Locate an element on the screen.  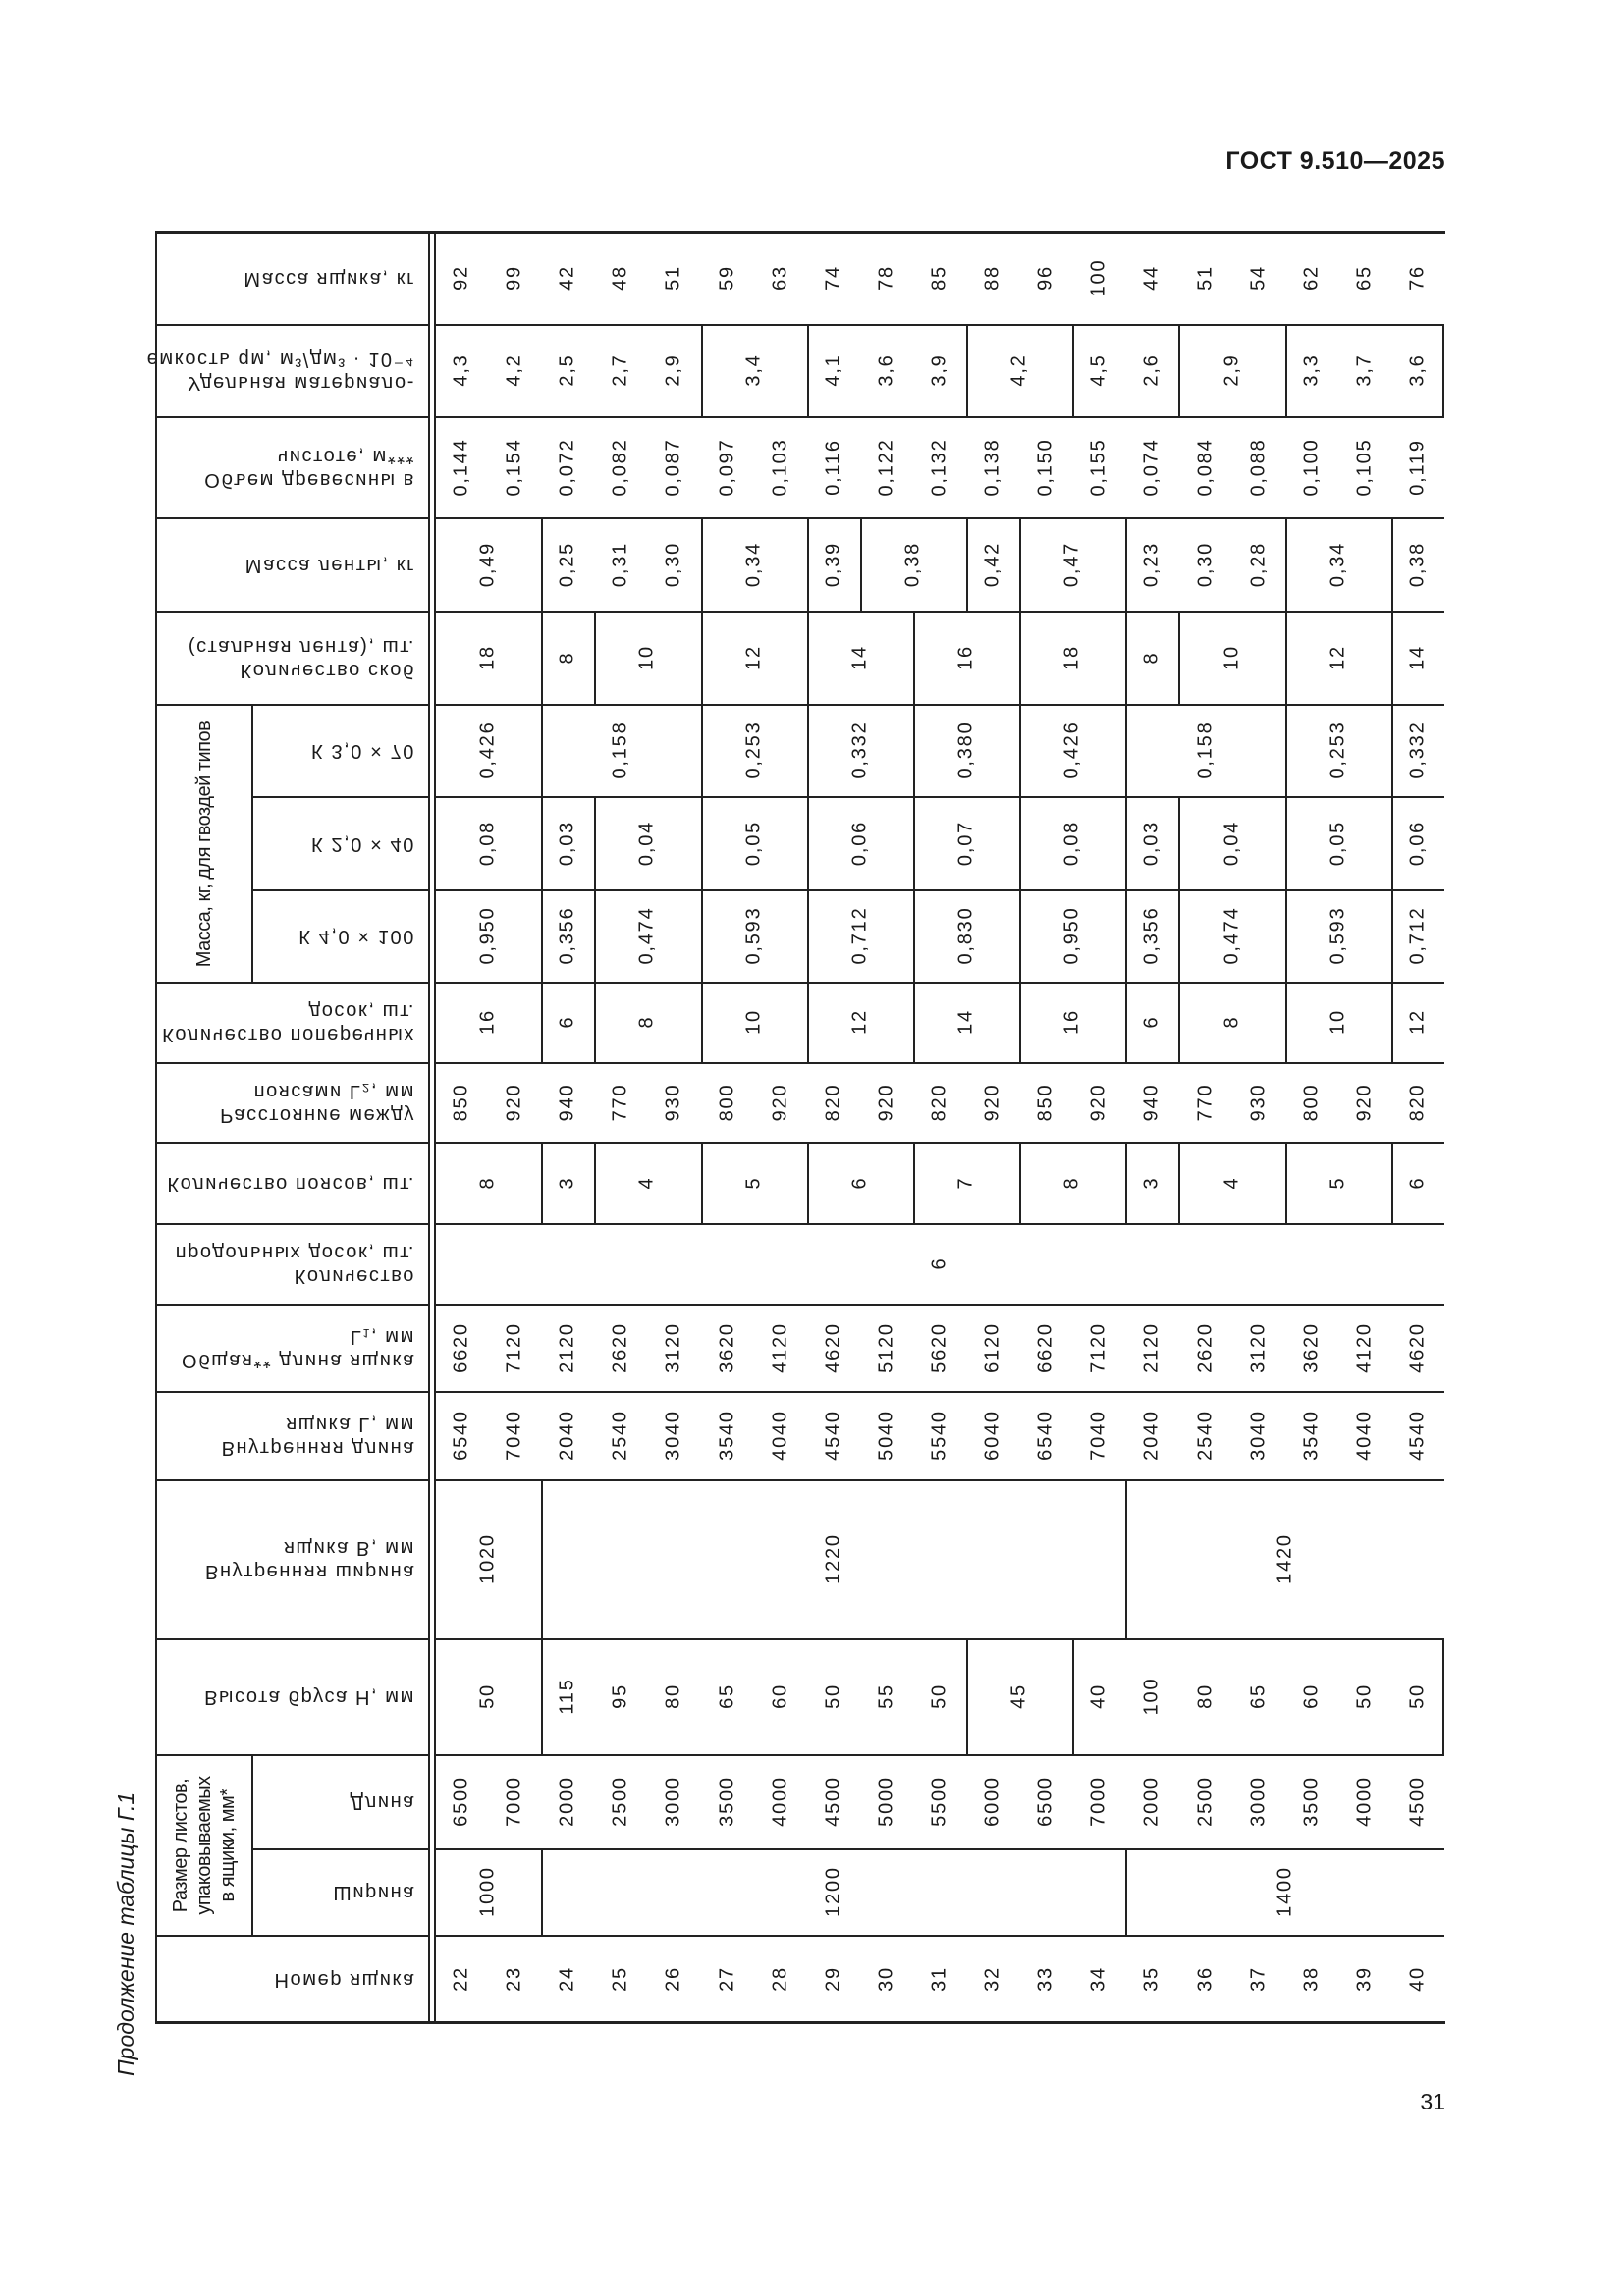
cell-value: 35 is located at coordinates (1151, 1978).